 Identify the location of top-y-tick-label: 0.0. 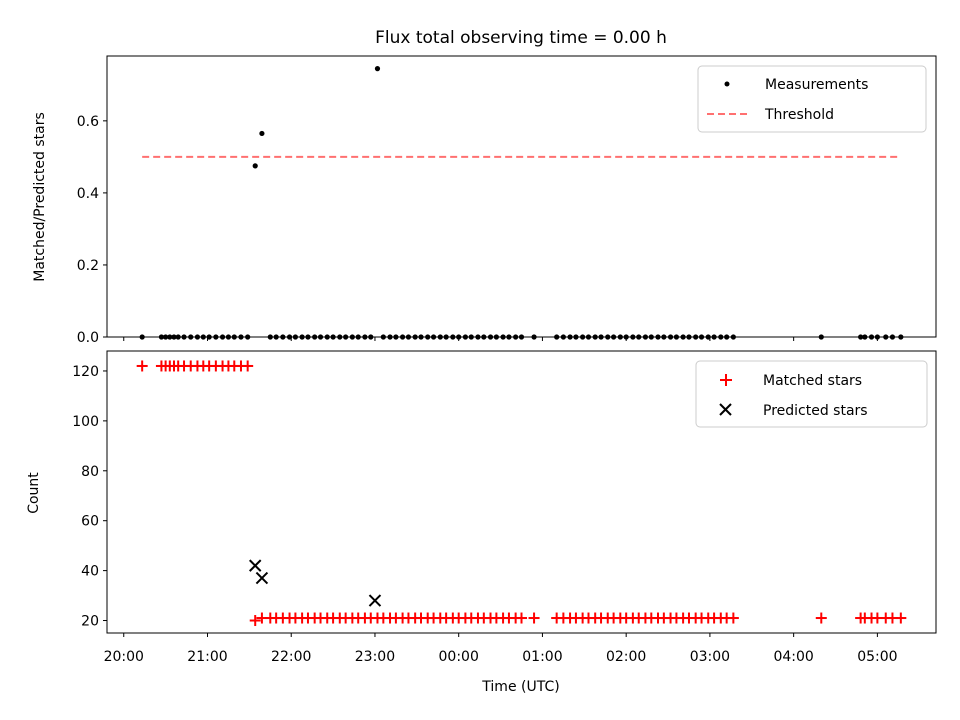
(88, 338).